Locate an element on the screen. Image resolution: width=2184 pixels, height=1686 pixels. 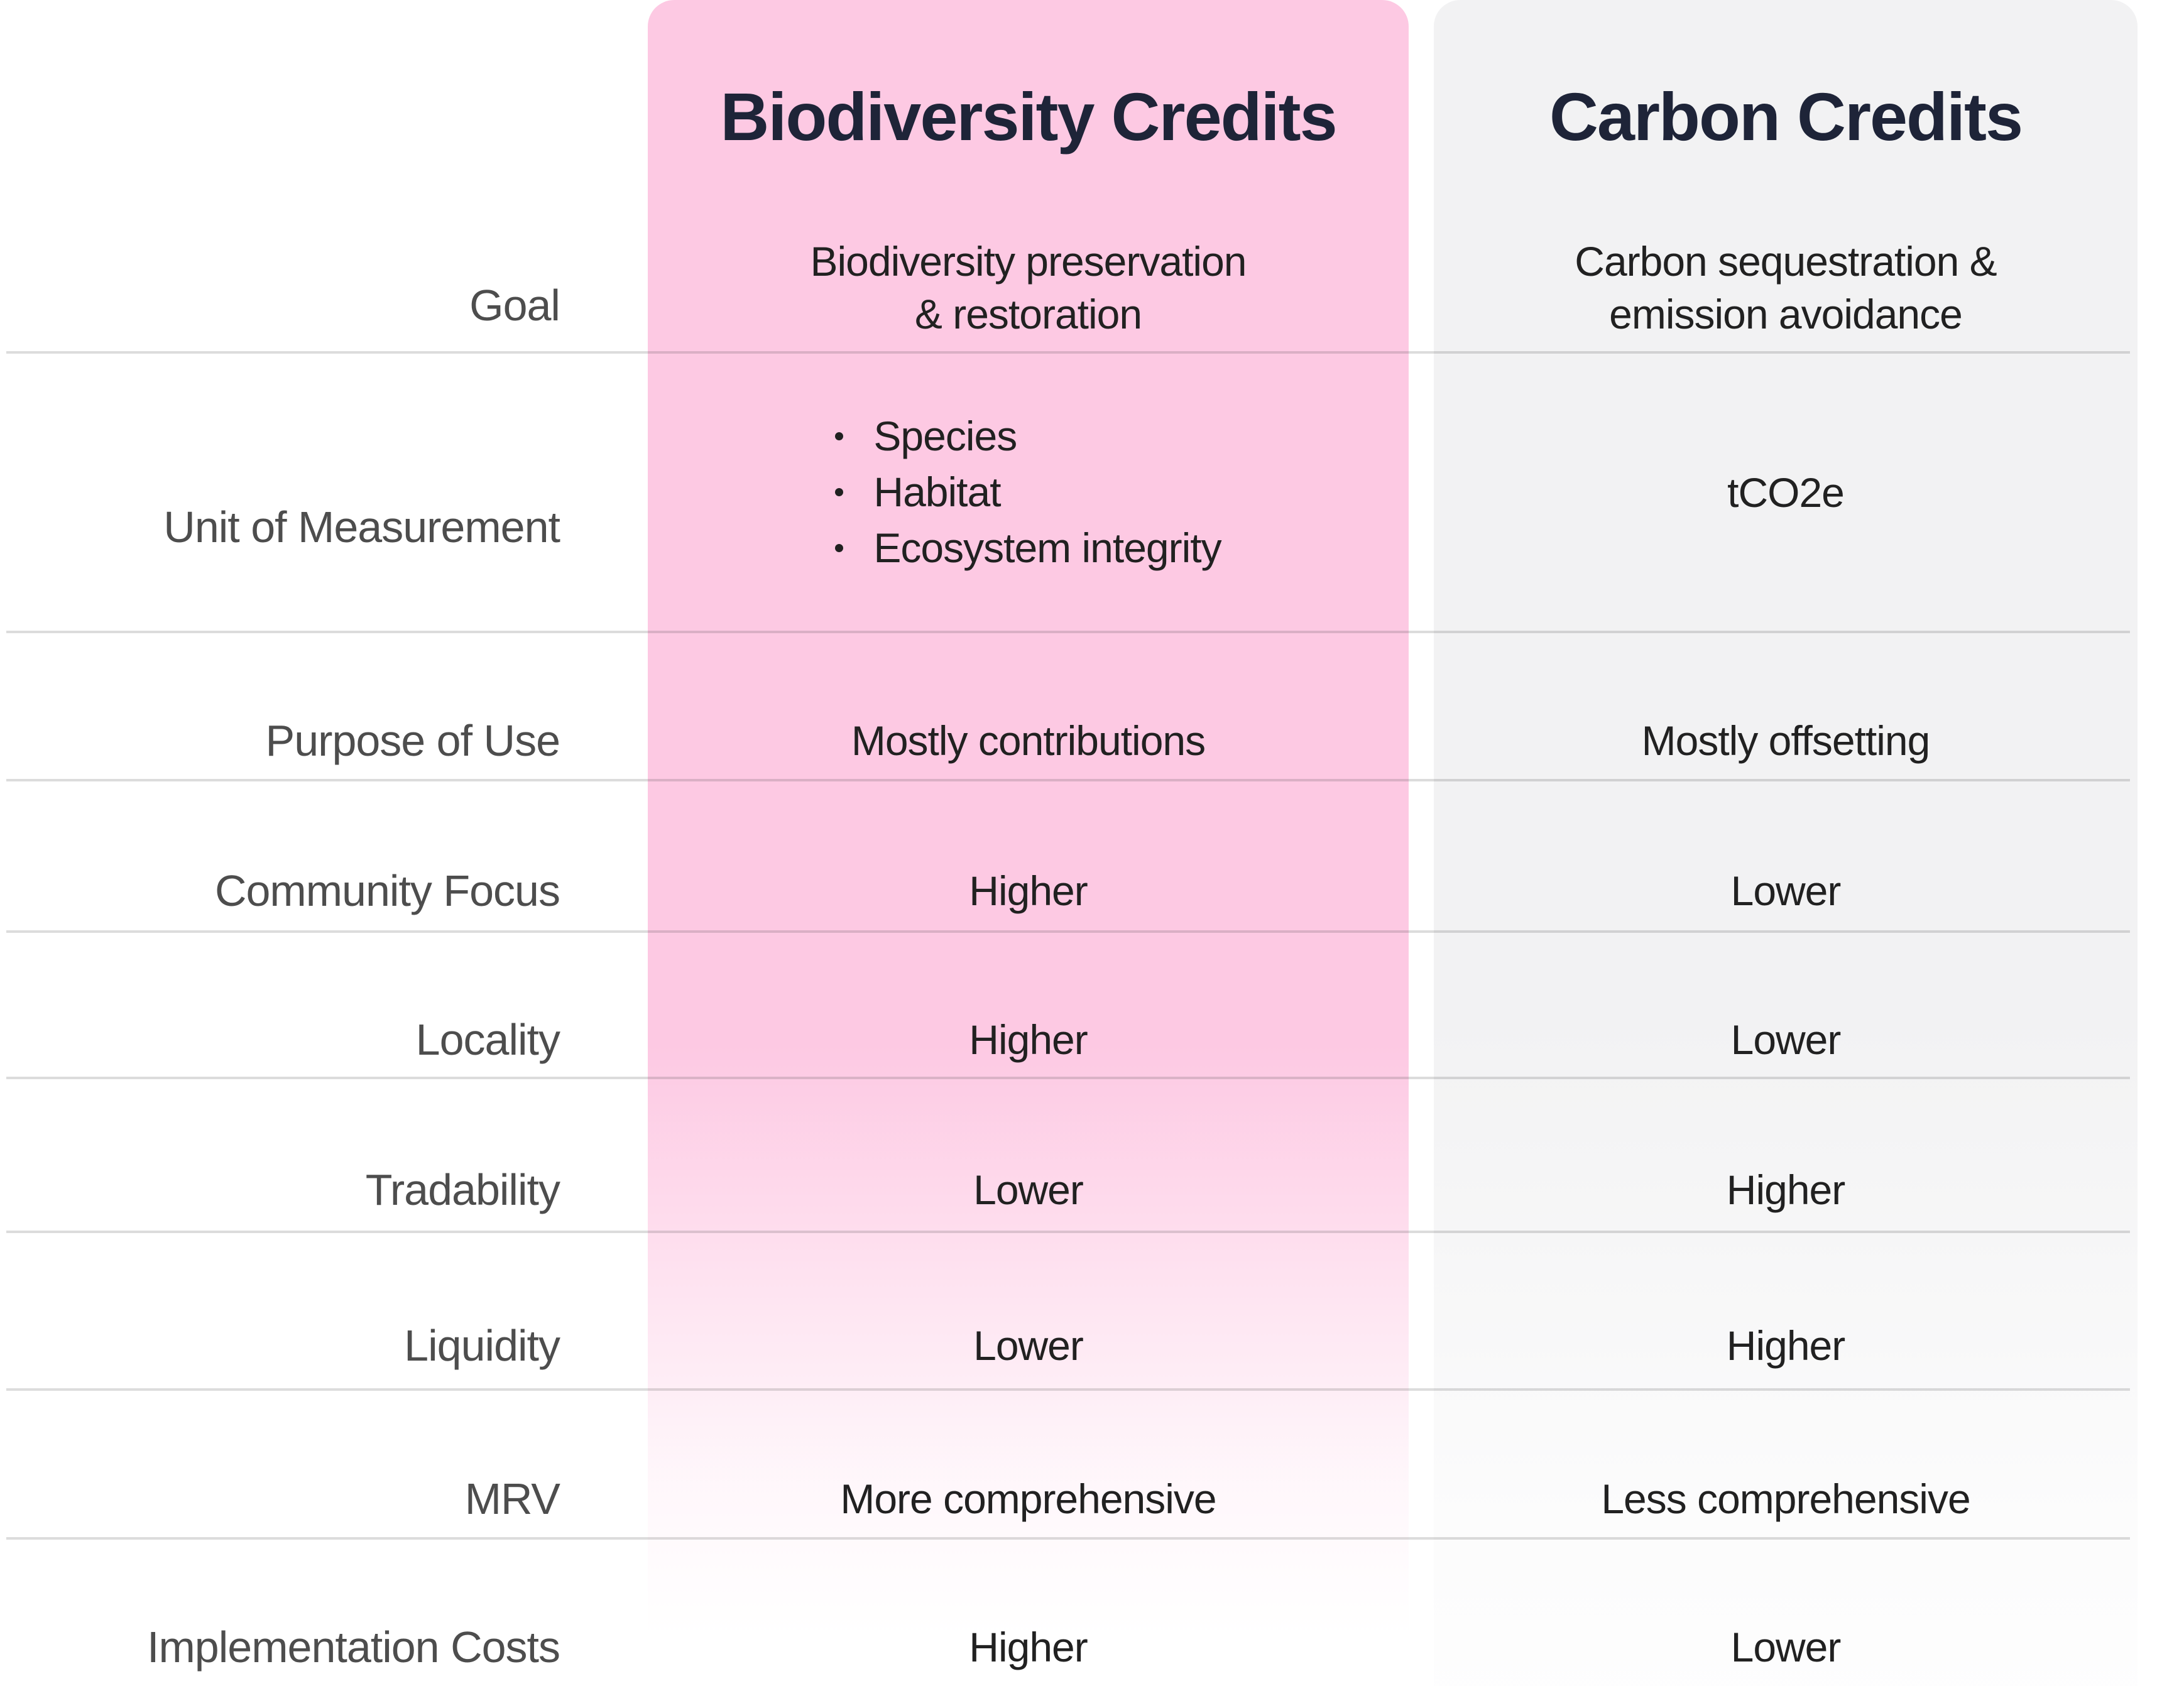
cell-line: & restoration is located at coordinates (1028, 314).